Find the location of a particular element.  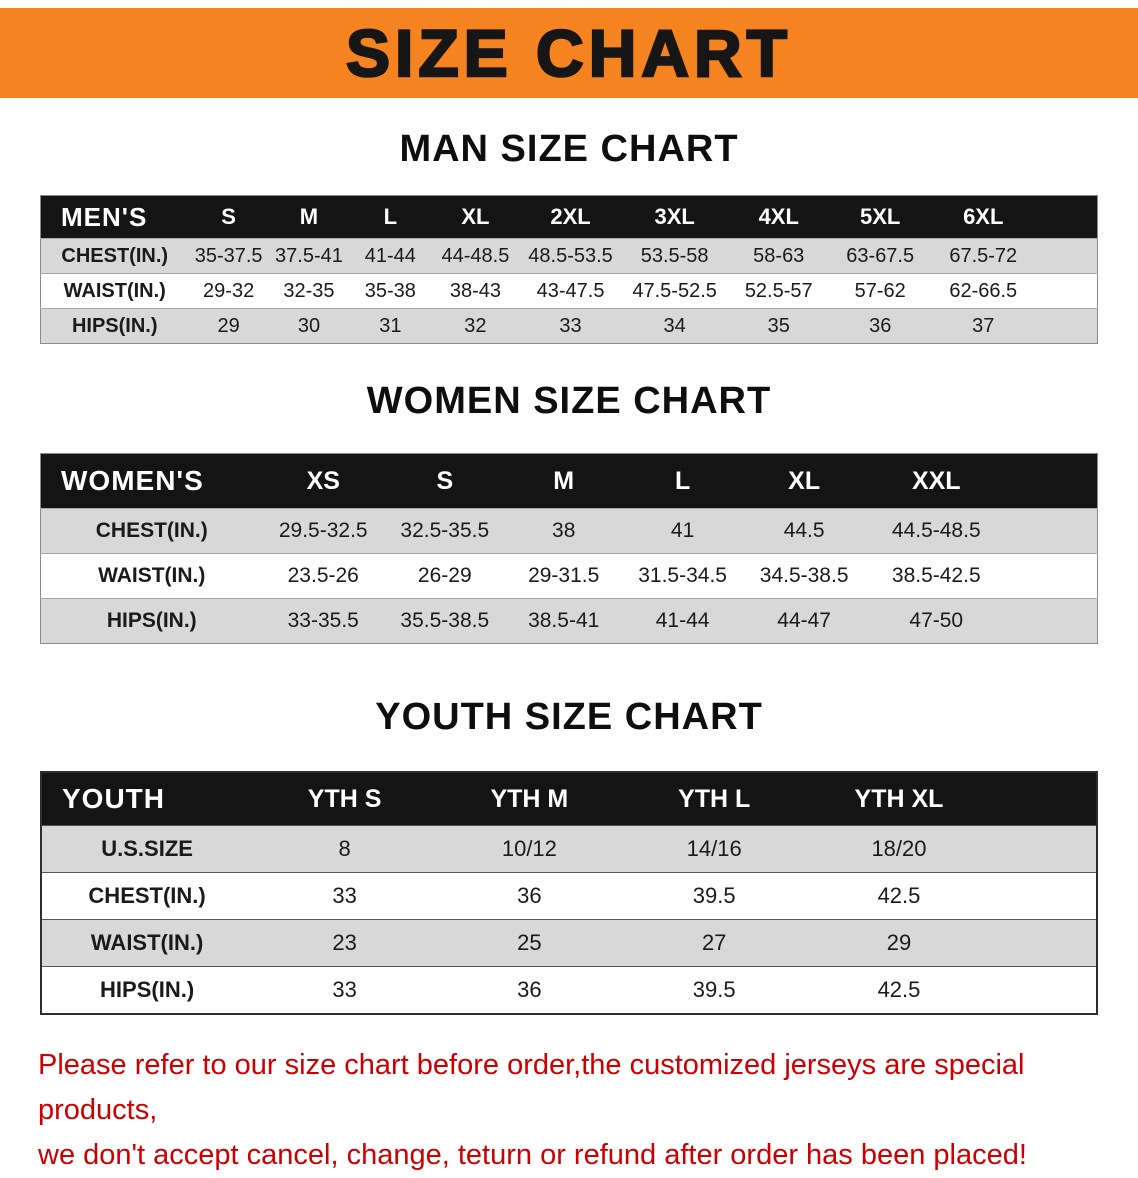

women-table-header: WOMEN'S XS S M L XL XXL is located at coordinates (569, 481).